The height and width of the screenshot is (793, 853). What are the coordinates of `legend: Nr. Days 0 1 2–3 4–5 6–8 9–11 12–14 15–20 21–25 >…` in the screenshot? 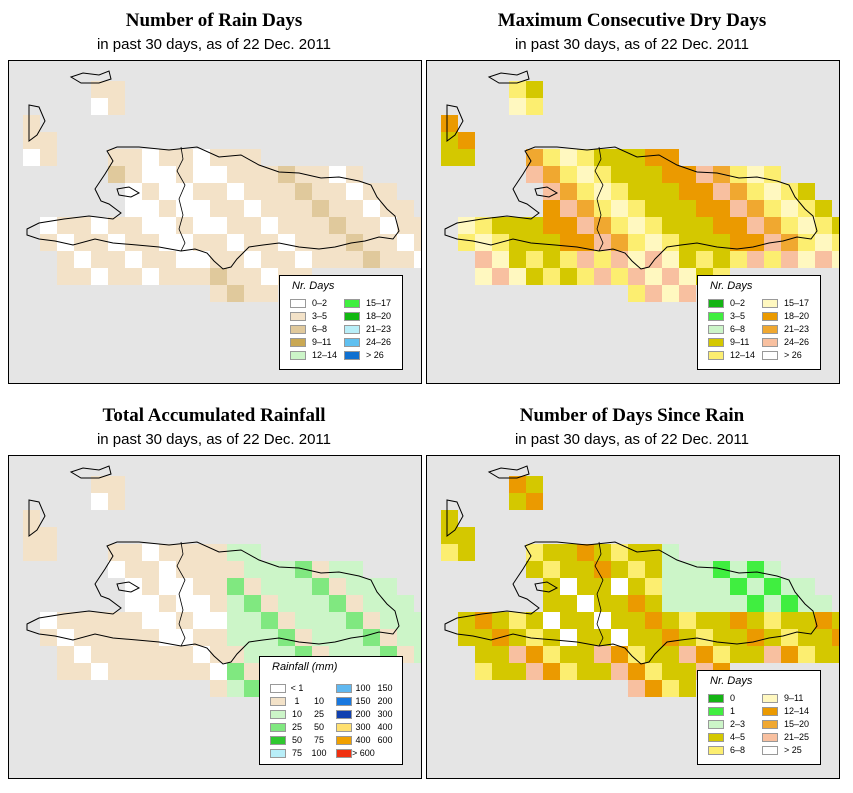 It's located at (759, 717).